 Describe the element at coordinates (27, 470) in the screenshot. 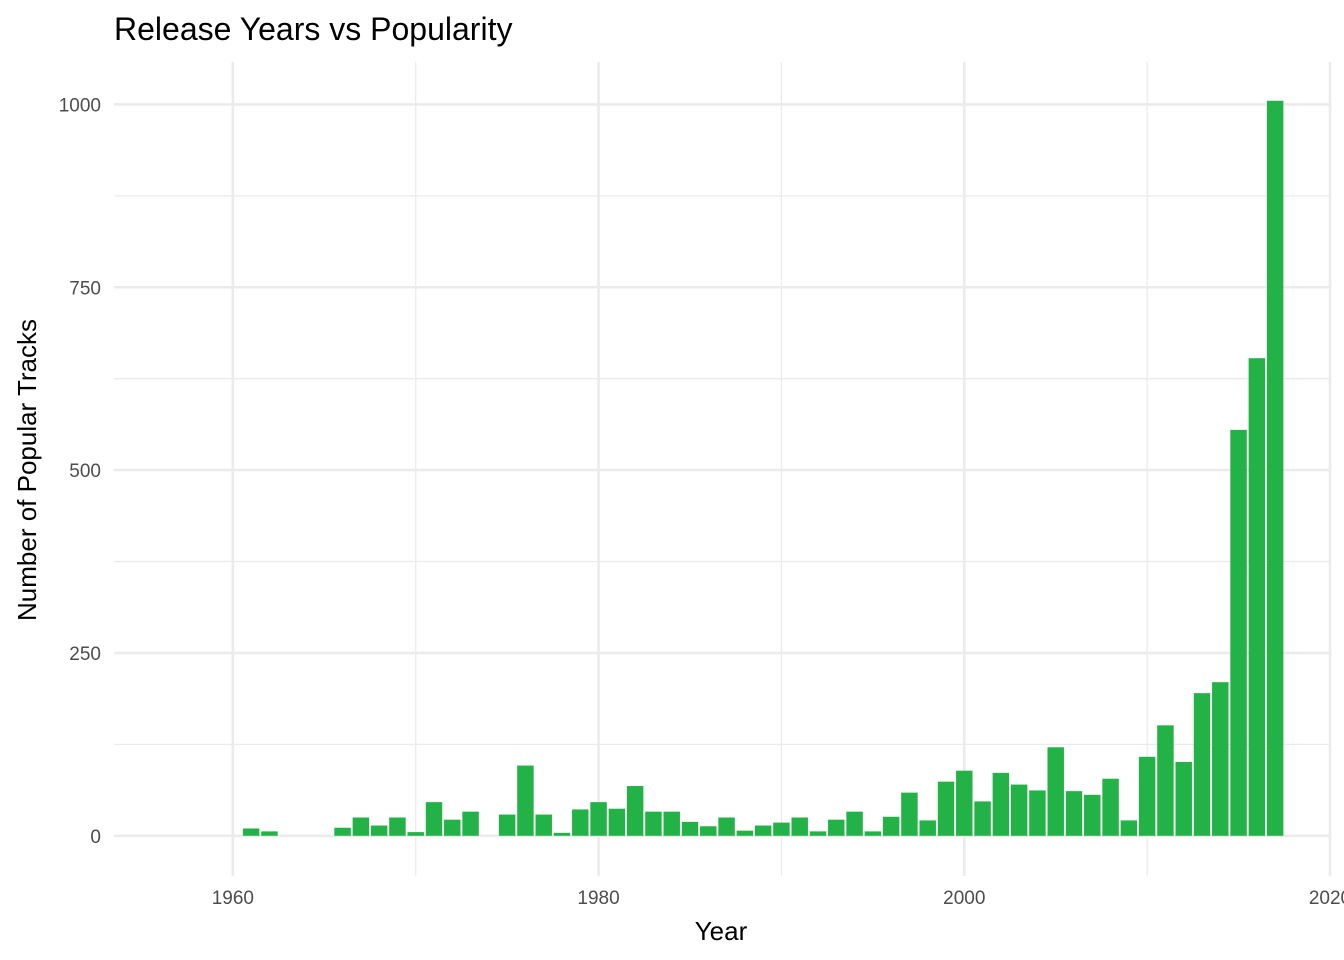

I see `y-axis-title: Number of Popular Tracks` at that location.